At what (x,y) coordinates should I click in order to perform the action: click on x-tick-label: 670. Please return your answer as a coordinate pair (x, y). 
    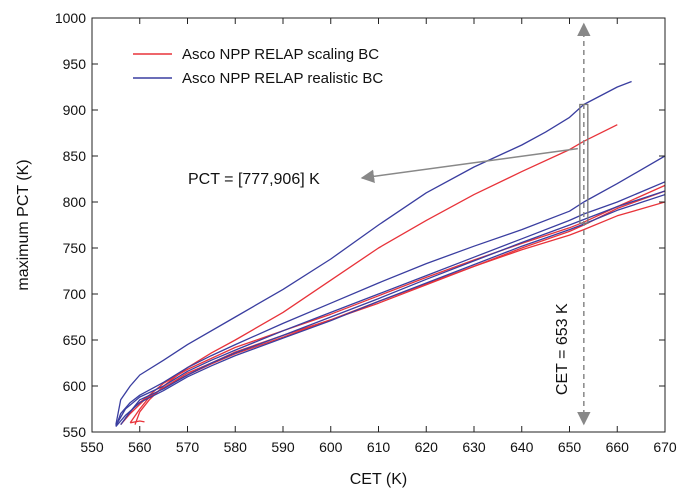
    Looking at the image, I should click on (665, 447).